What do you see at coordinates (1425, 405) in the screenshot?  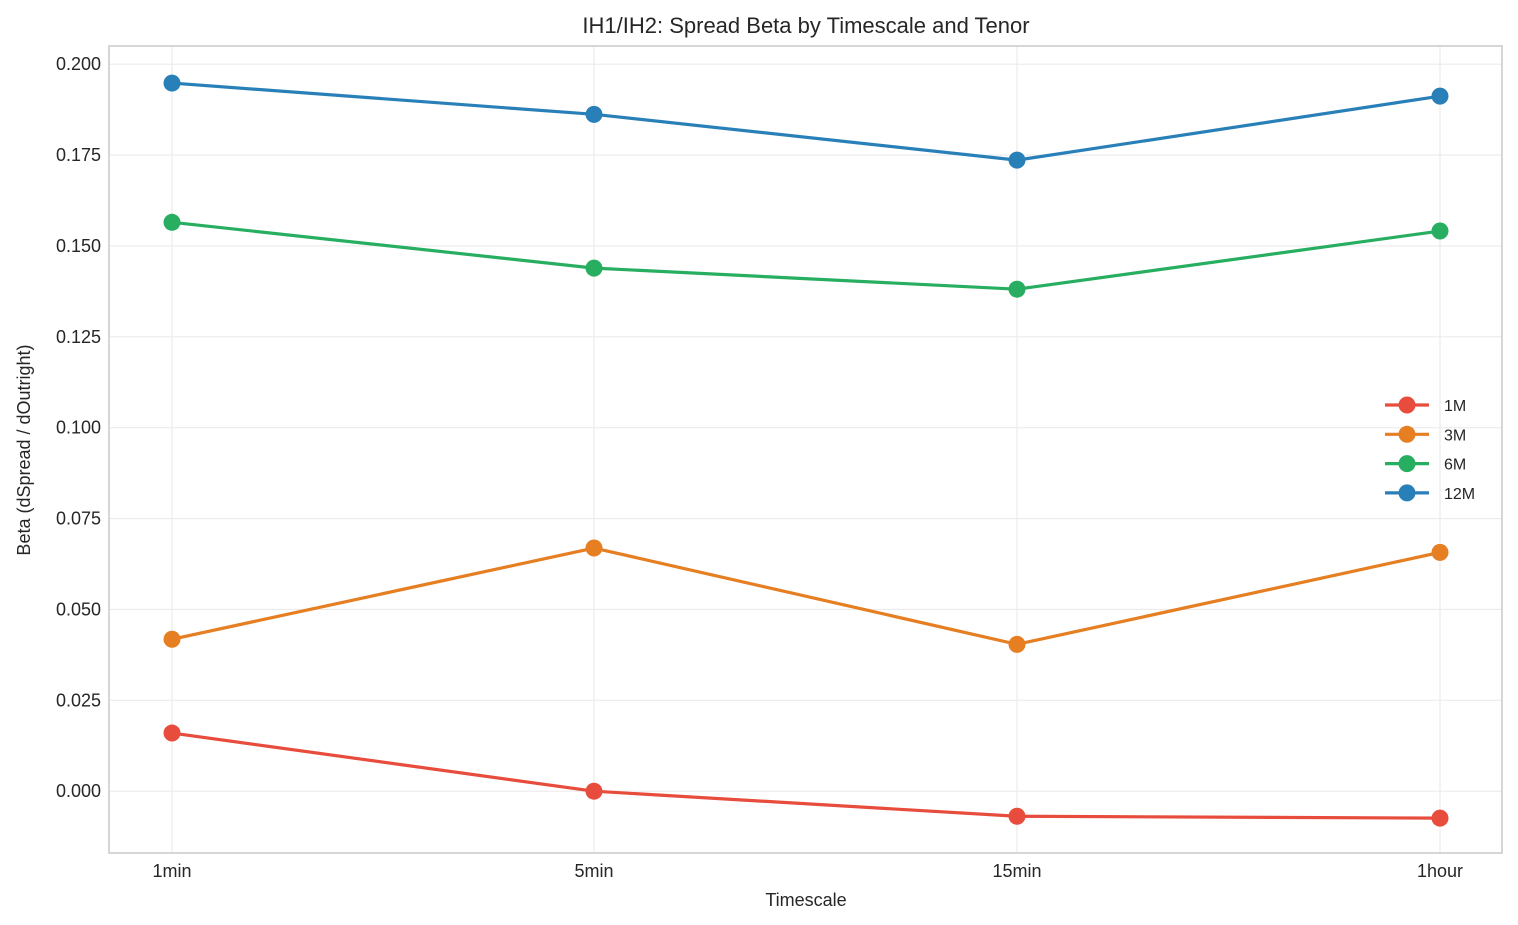 I see `legend-item-1m: 1M` at bounding box center [1425, 405].